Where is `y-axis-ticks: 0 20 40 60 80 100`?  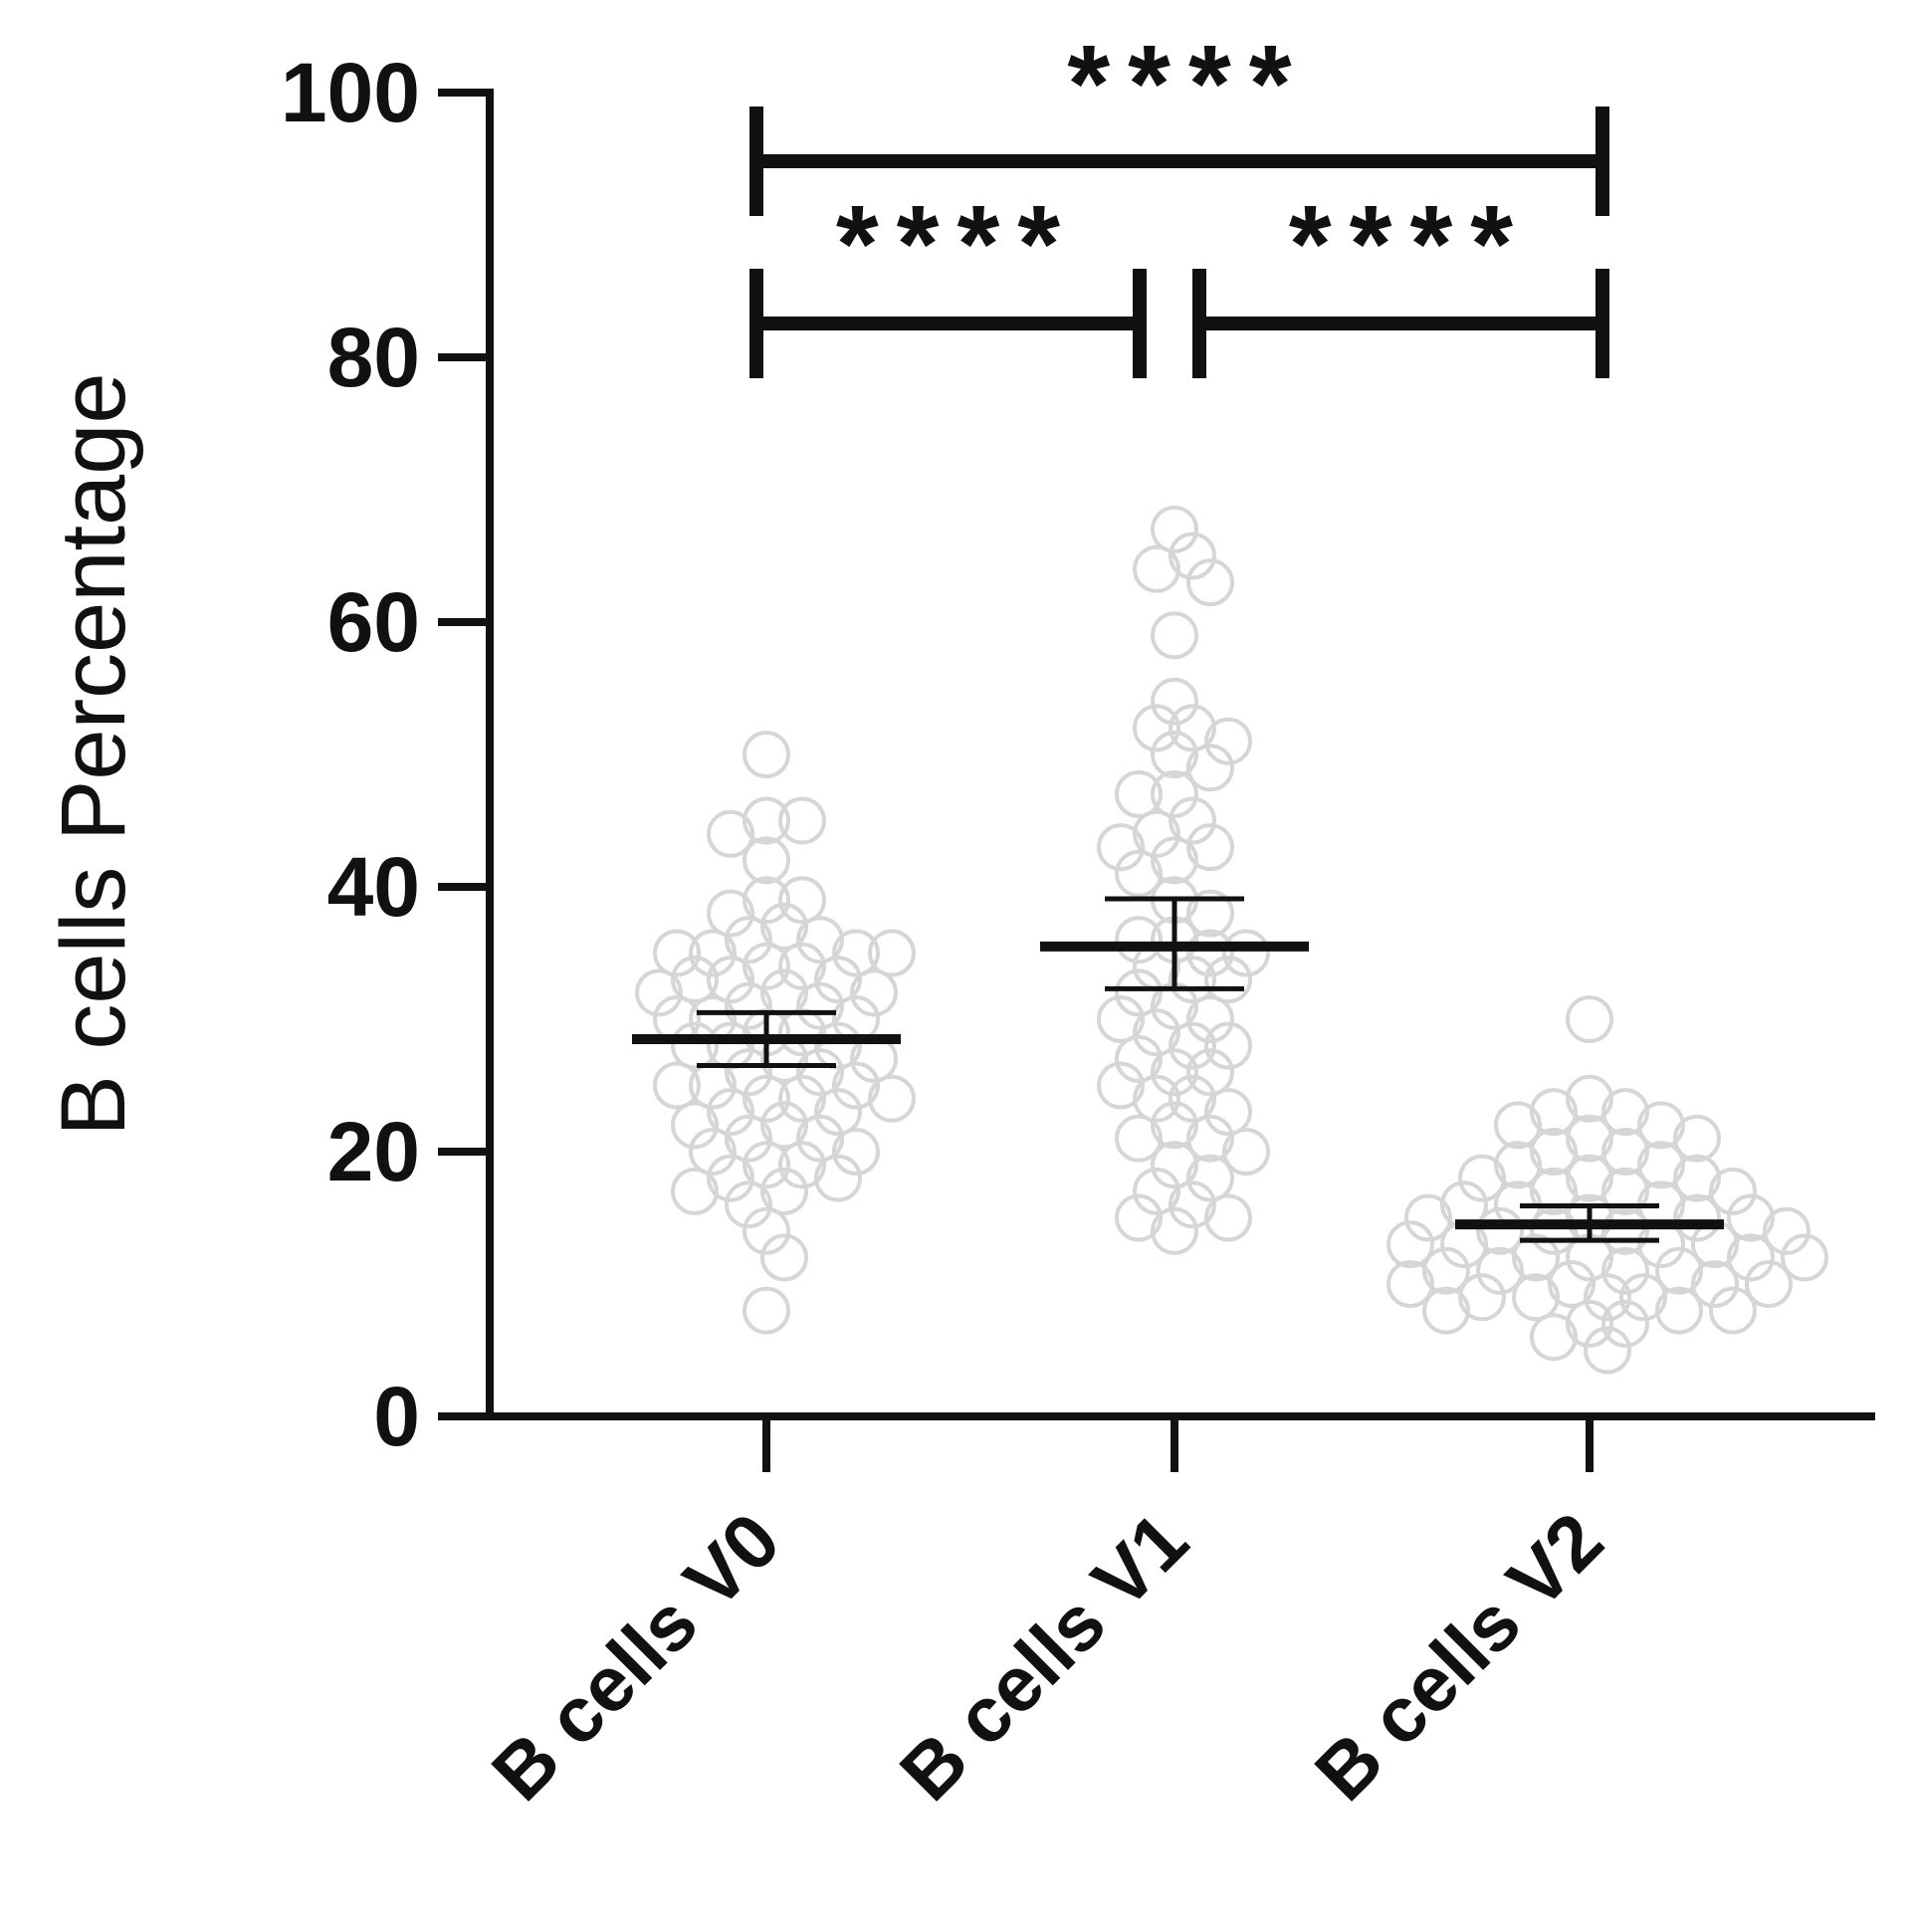
y-axis-ticks: 0 20 40 60 80 100 is located at coordinates (385, 754).